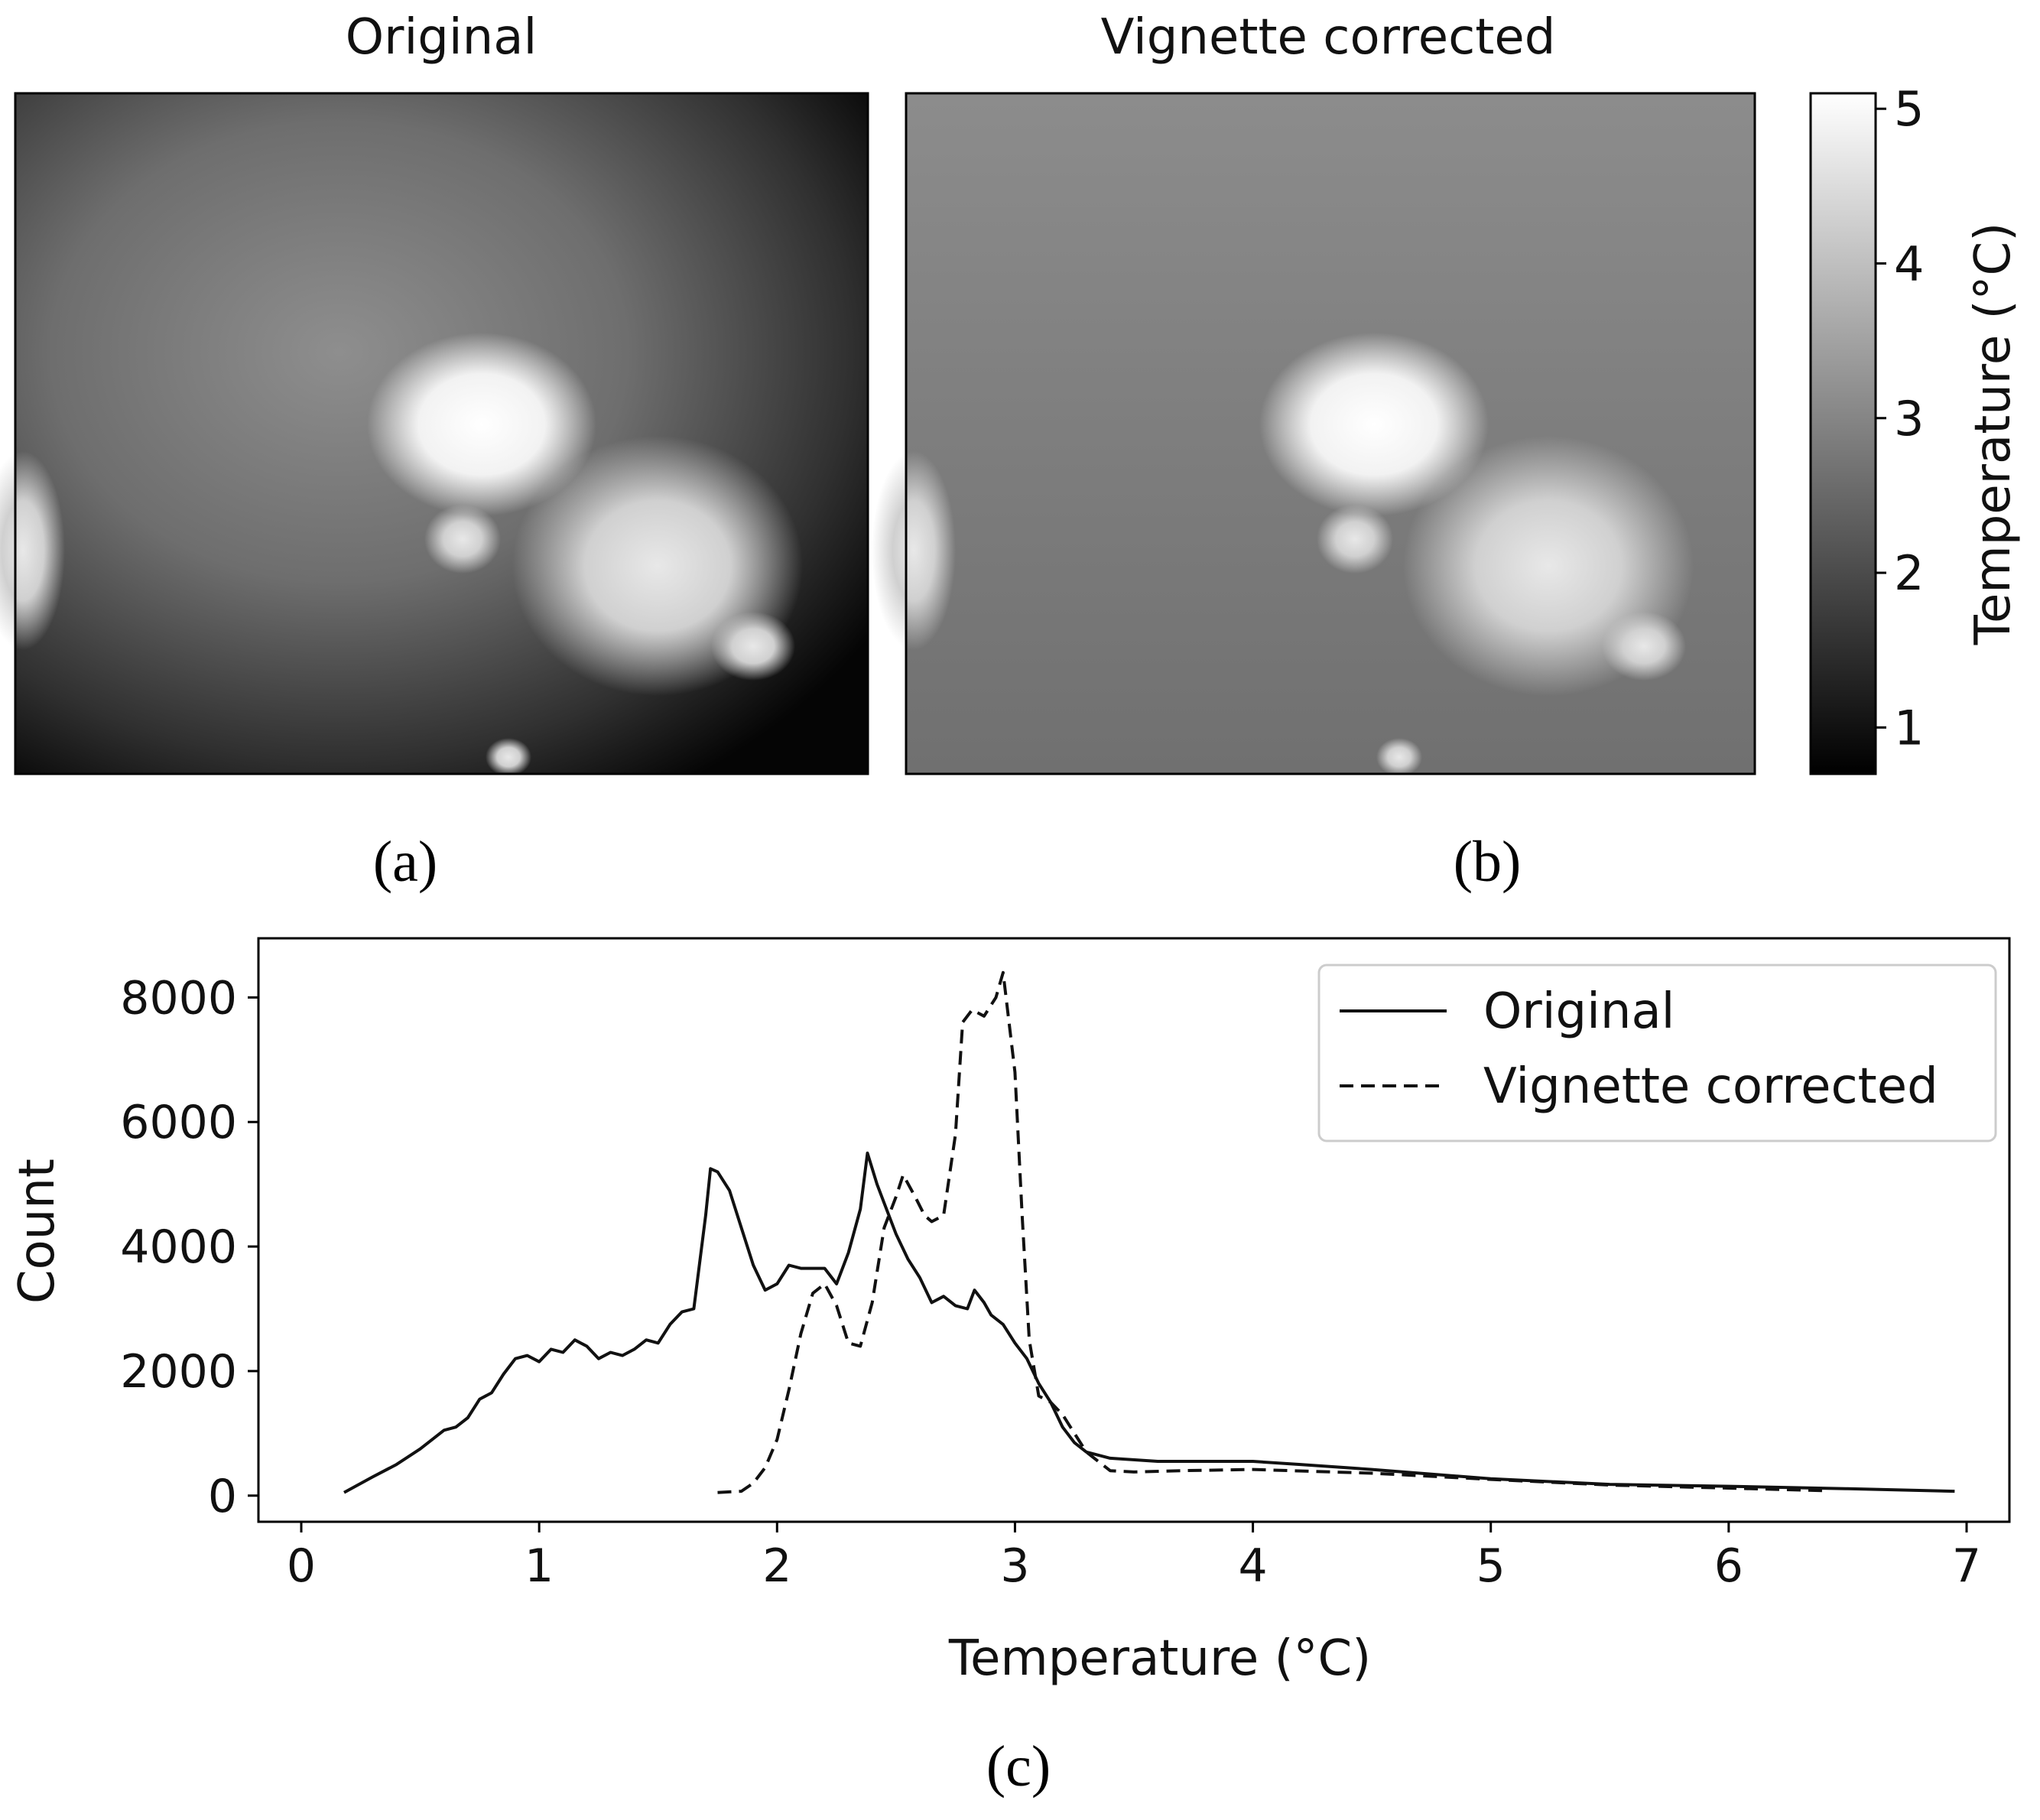 This screenshot has width=2040, height=1820. Describe the element at coordinates (1909, 419) in the screenshot. I see `colorbar-tick-label: 3` at that location.